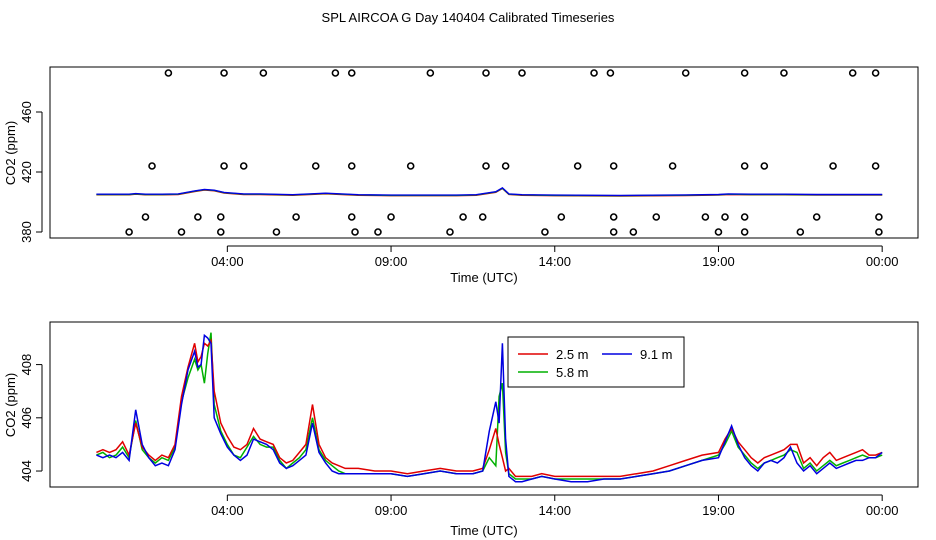 The width and height of the screenshot is (936, 540). Describe the element at coordinates (882, 261) in the screenshot. I see `top-x-tick-label: 00:00` at that location.